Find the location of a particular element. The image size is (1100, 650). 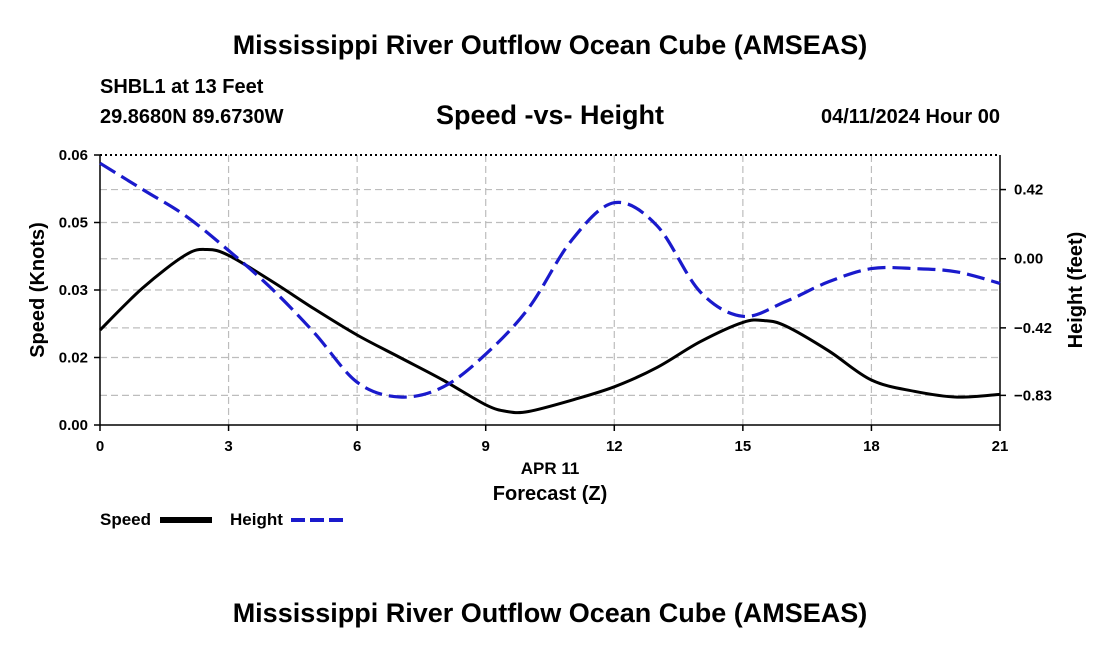

y-tick-label: 0.06 is located at coordinates (73, 155).